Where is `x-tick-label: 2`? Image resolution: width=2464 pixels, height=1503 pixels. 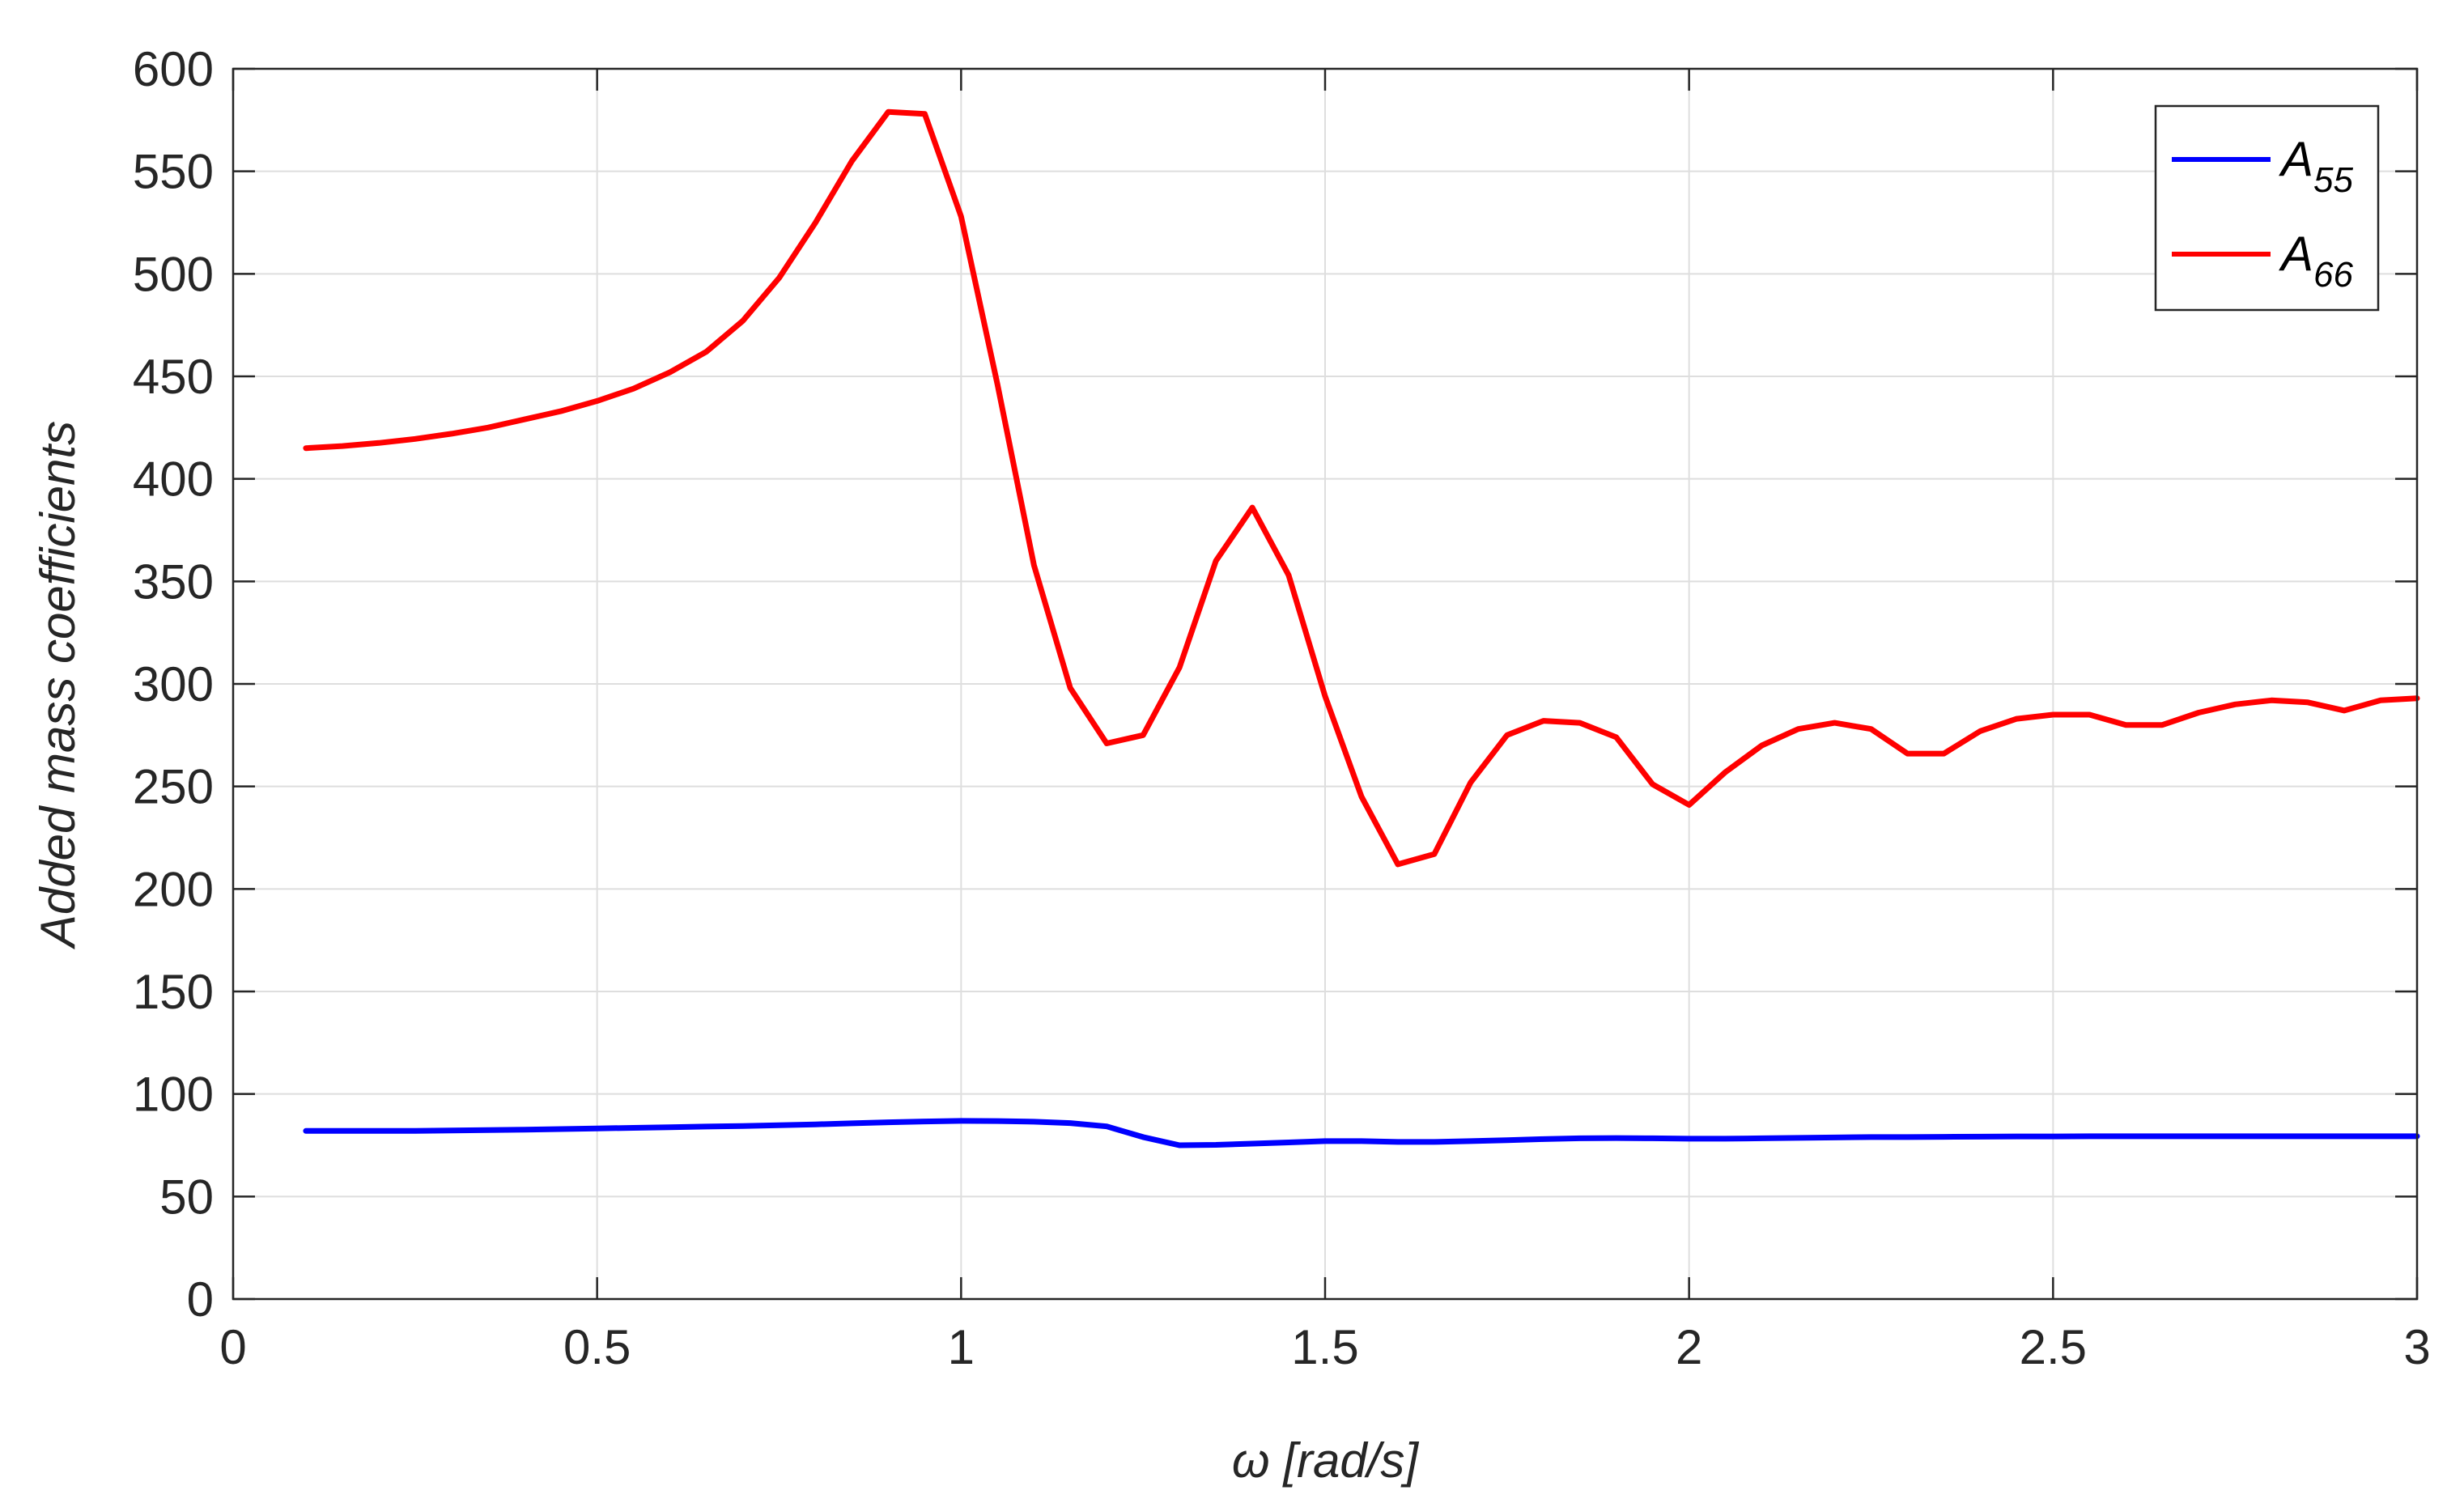
x-tick-label: 2 is located at coordinates (1689, 1347).